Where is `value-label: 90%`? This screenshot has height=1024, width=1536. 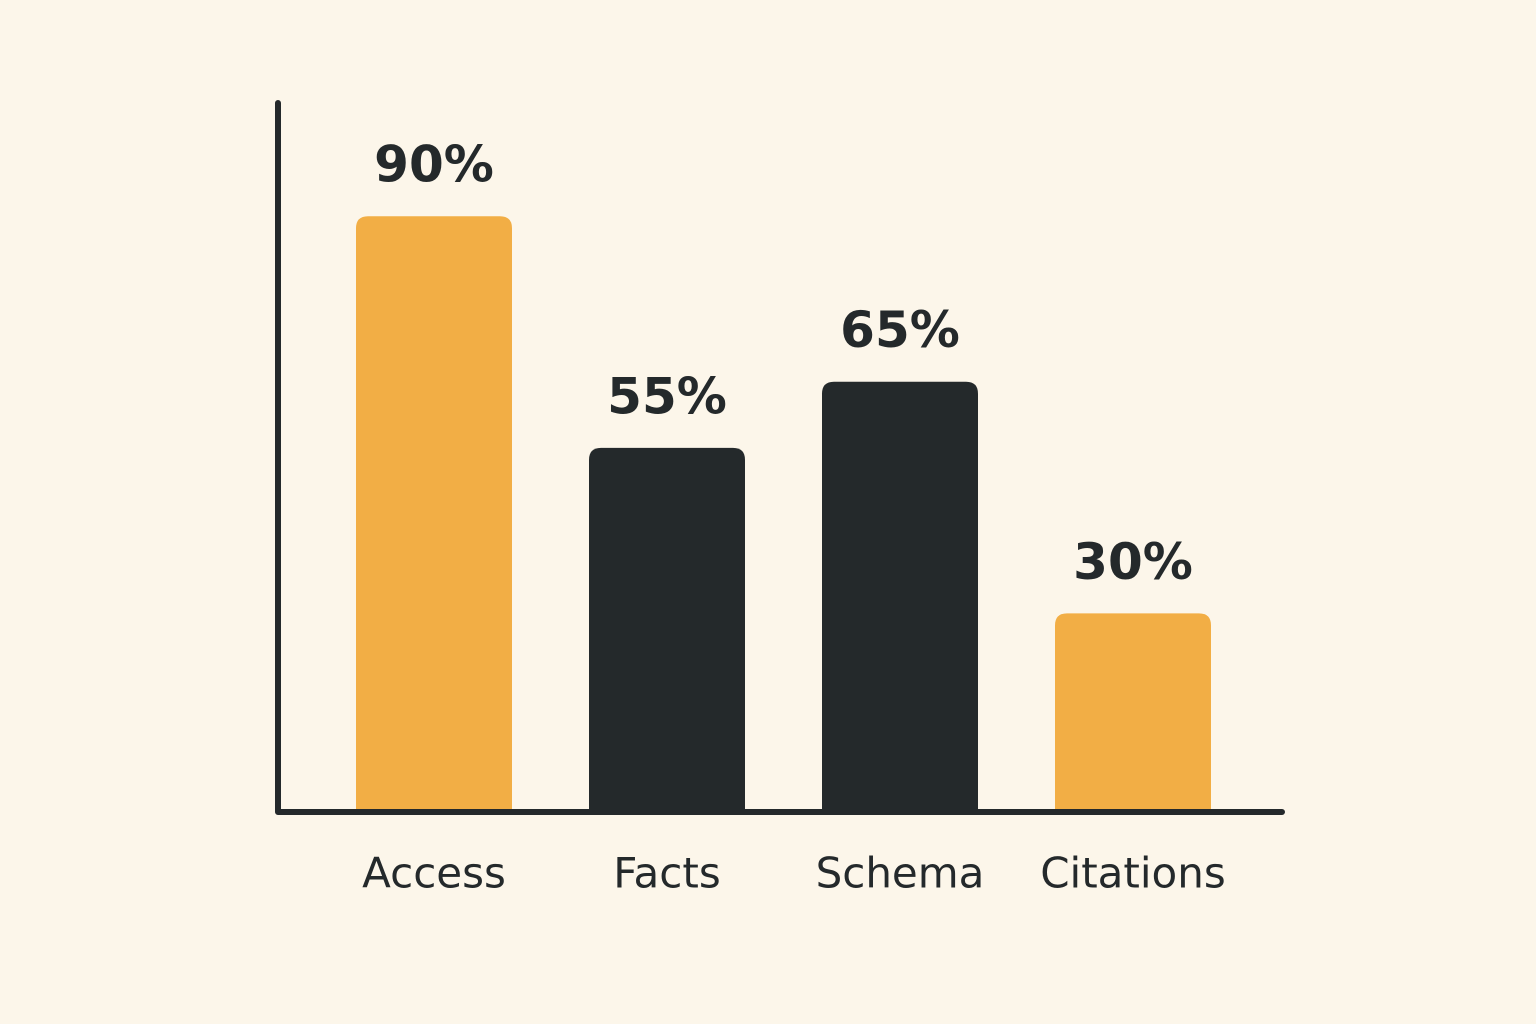
value-label: 90% is located at coordinates (434, 165).